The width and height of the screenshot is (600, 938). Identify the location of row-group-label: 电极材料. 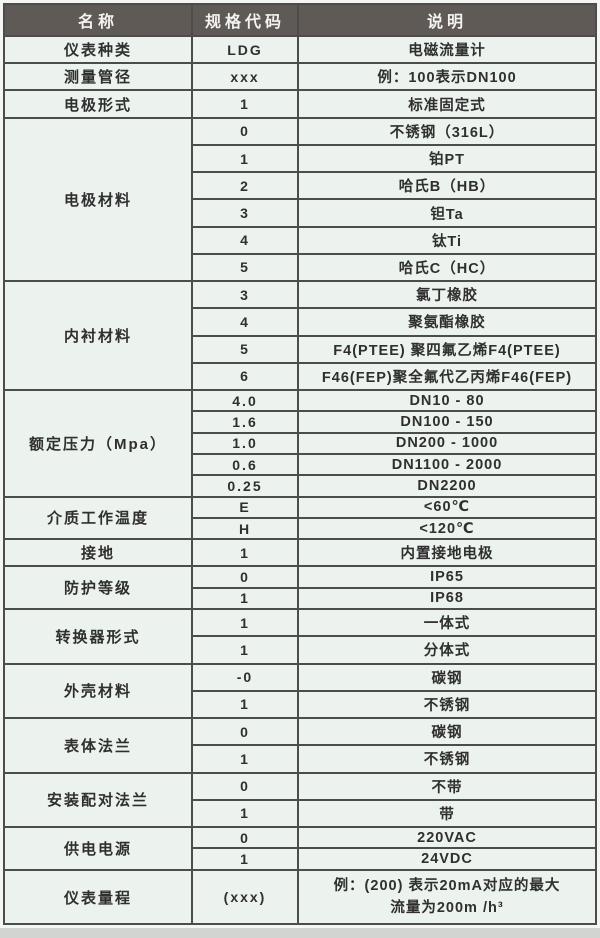
(98, 199).